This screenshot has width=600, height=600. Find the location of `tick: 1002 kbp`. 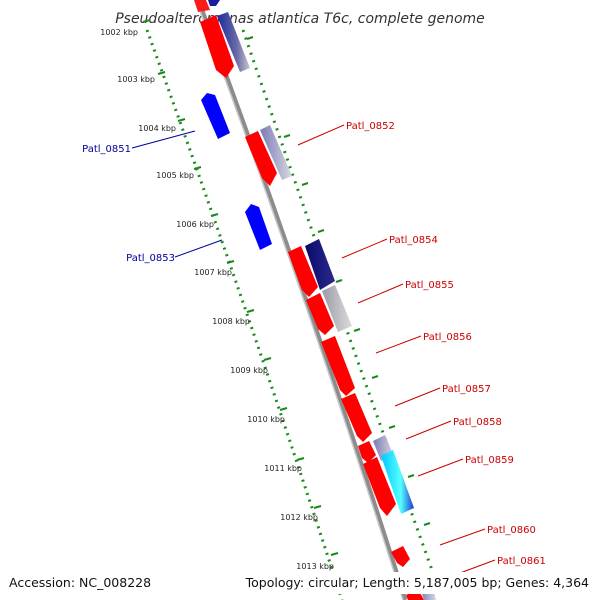

tick: 1002 kbp is located at coordinates (125, 28).